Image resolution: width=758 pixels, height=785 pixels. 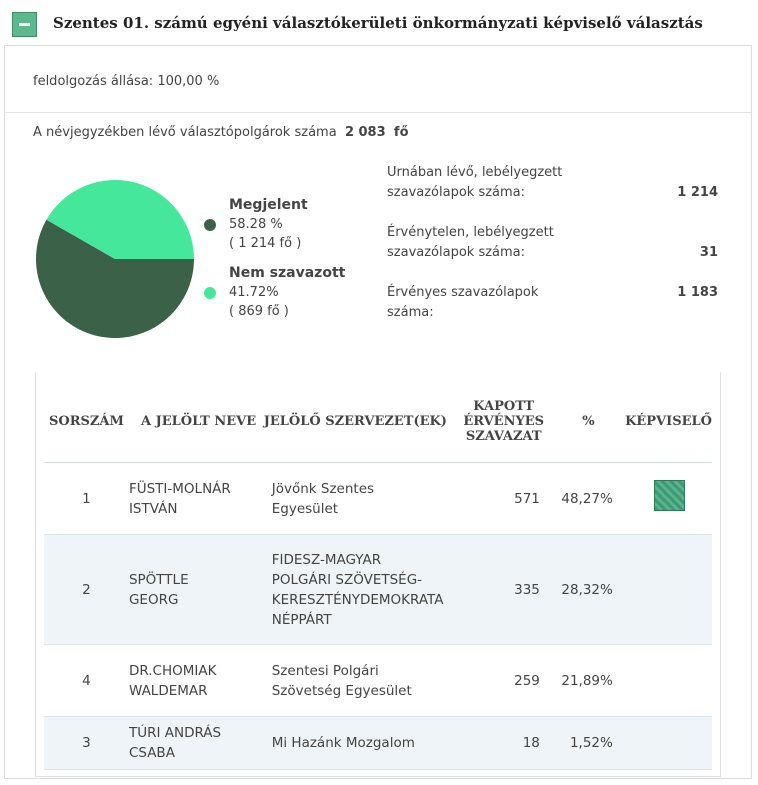 I want to click on cell-org: Szentesi Polgári Szövetség Egyesület, so click(x=356, y=680).